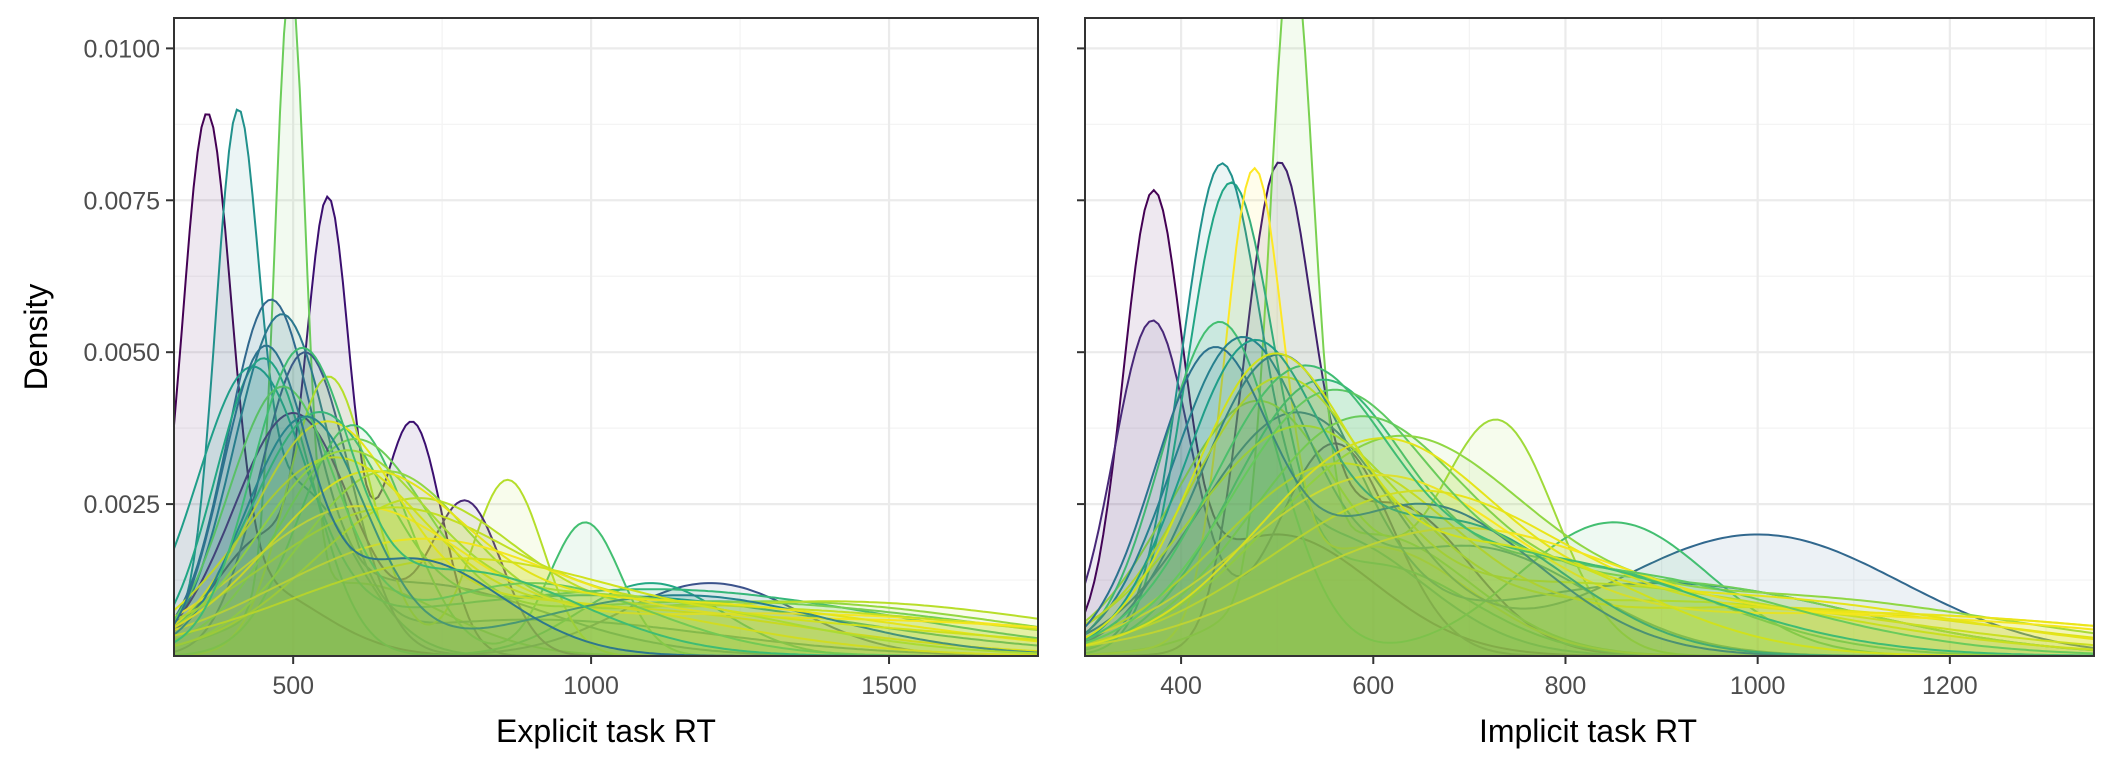 This screenshot has width=2112, height=773. What do you see at coordinates (1373, 686) in the screenshot?
I see `x-tick-label: 600` at bounding box center [1373, 686].